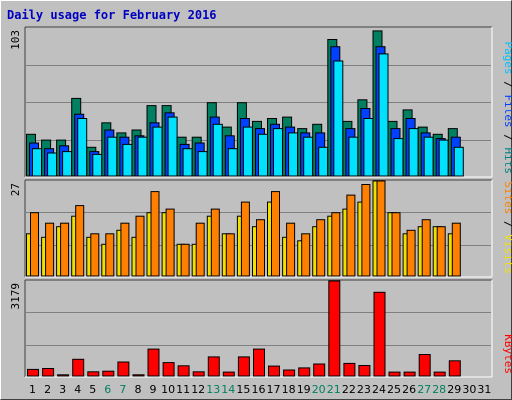 Image resolution: width=512 pixels, height=400 pixels. What do you see at coordinates (507, 58) in the screenshot?
I see `legend-segment: Pages` at bounding box center [507, 58].